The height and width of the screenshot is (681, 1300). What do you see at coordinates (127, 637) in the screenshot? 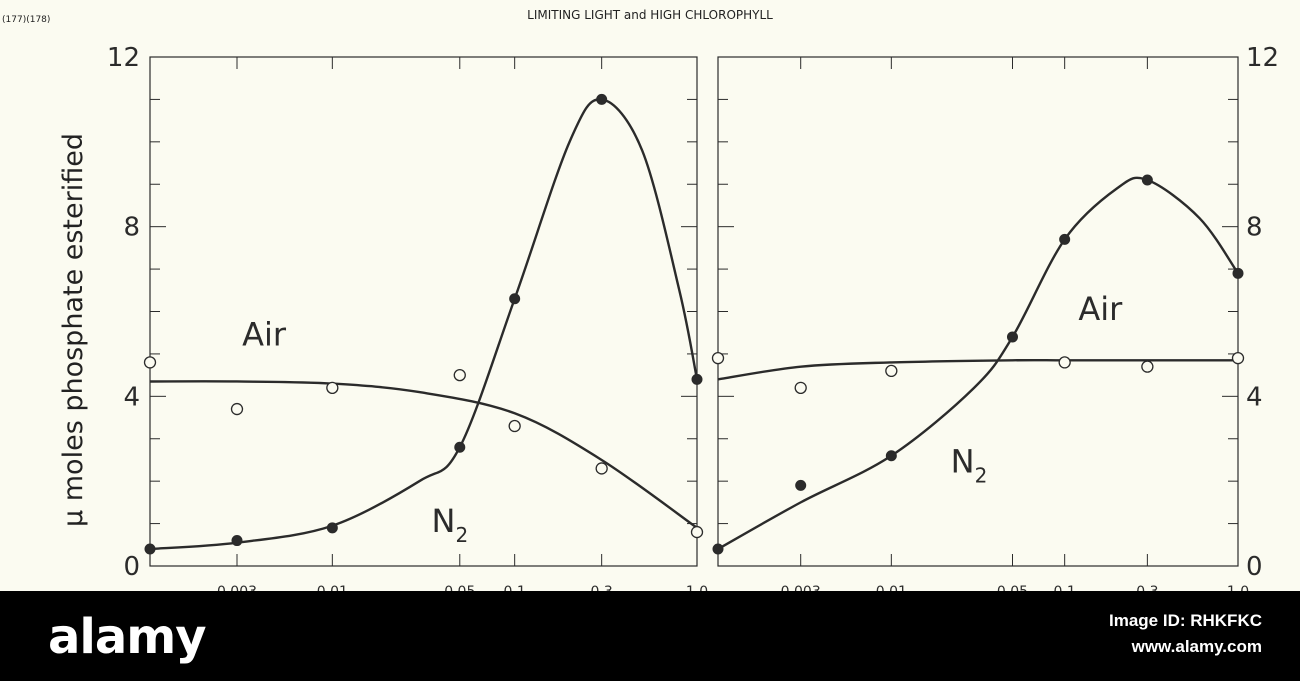
I see `brand-logo: alamy` at bounding box center [127, 637].